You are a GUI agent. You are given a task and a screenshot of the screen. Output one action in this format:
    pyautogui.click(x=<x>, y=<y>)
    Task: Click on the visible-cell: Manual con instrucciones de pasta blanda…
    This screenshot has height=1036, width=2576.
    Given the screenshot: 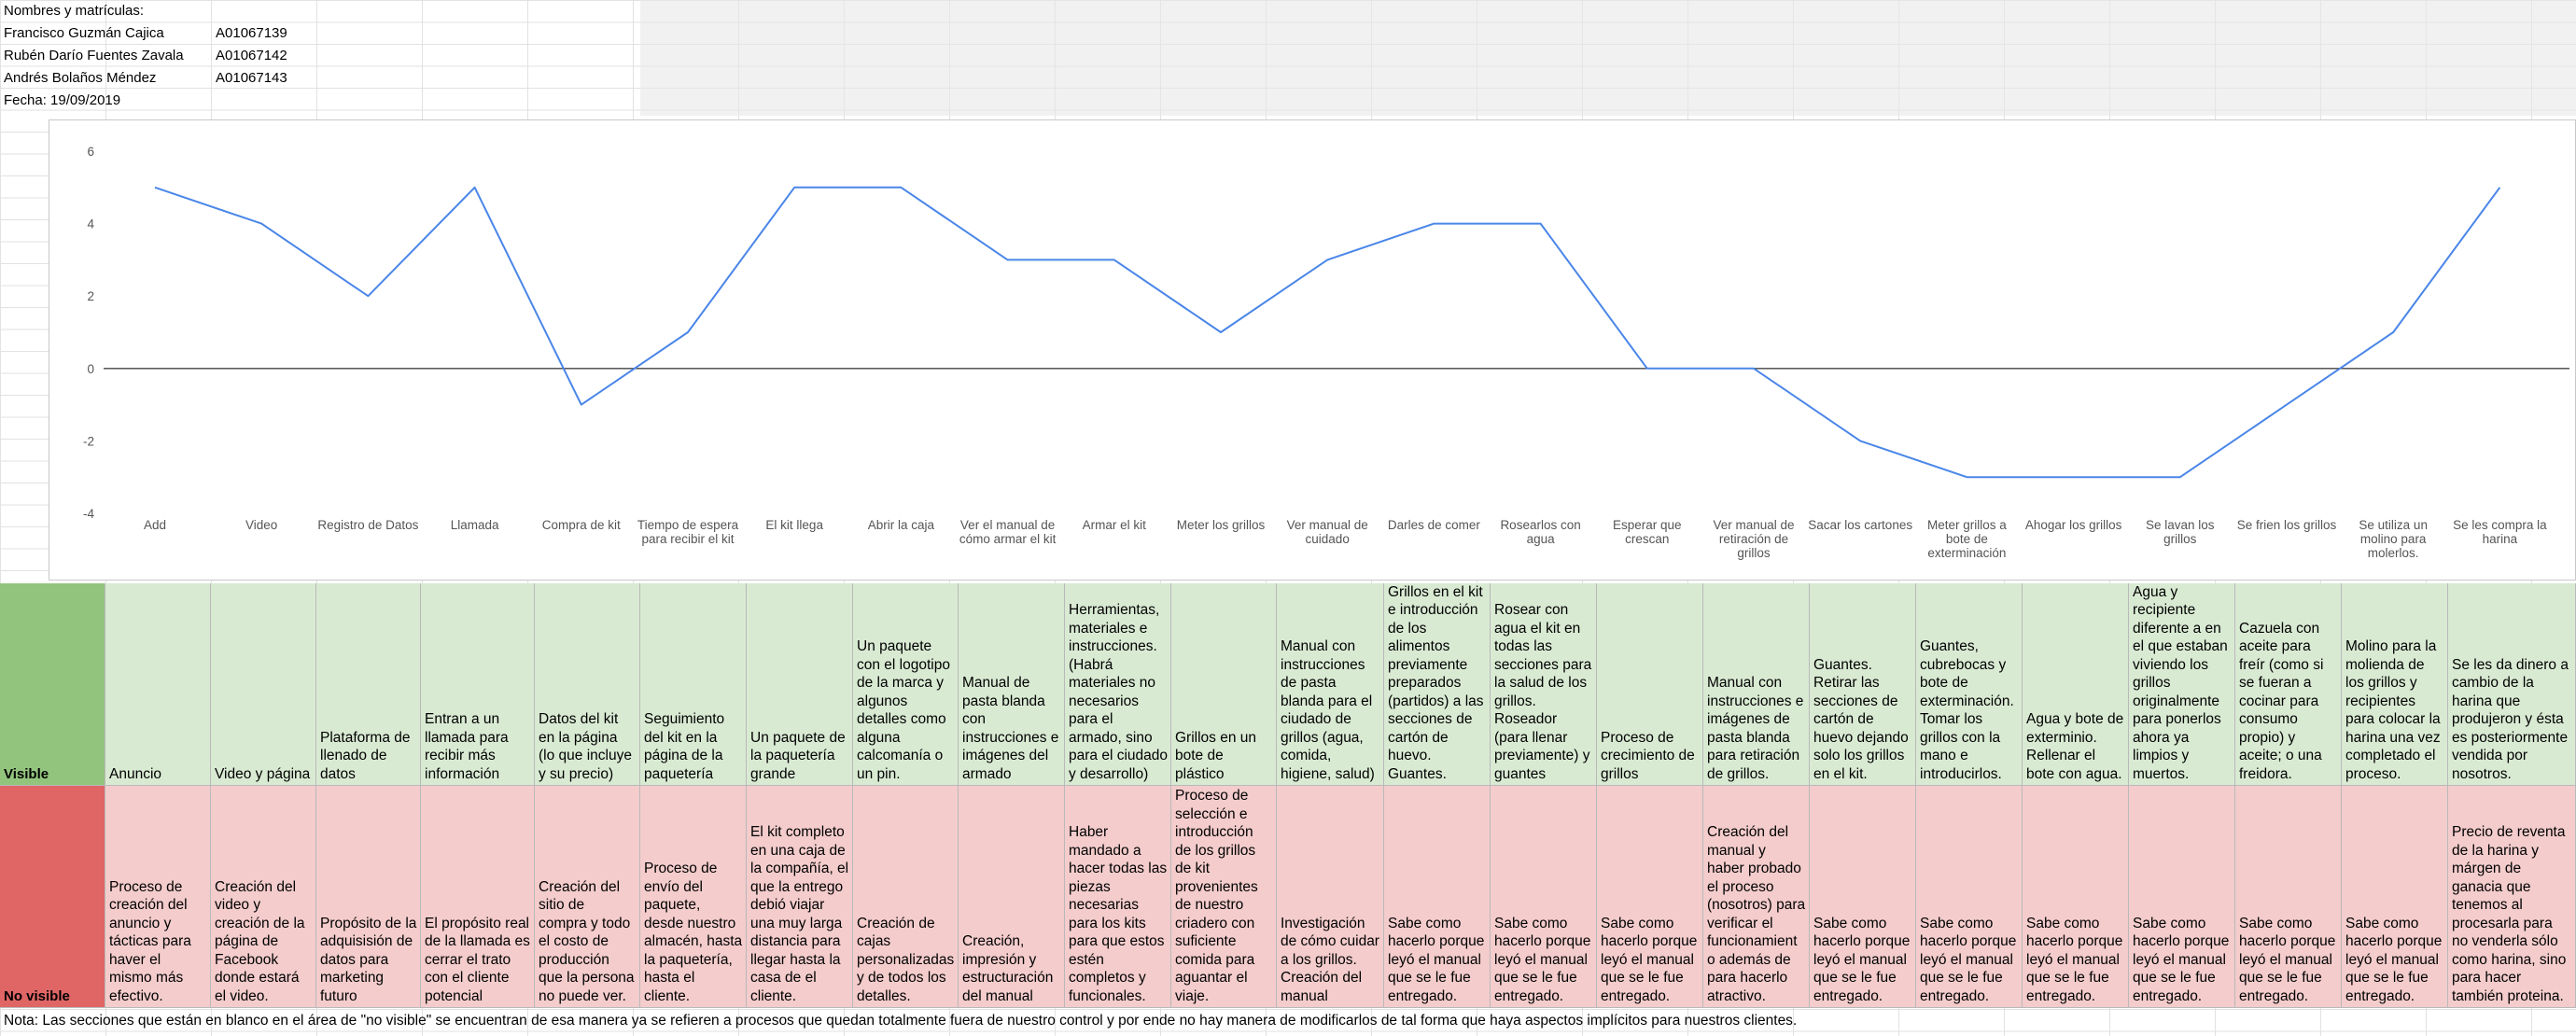 What is the action you would take?
    pyautogui.click(x=1330, y=684)
    